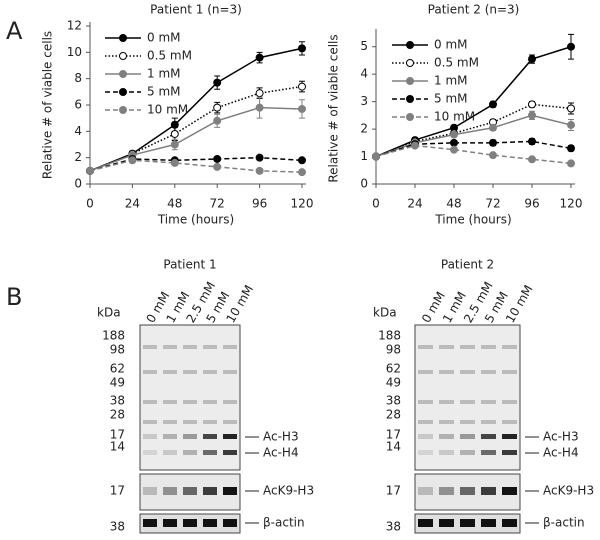 This screenshot has height=540, width=600. I want to click on marker-label: 14, so click(117, 447).